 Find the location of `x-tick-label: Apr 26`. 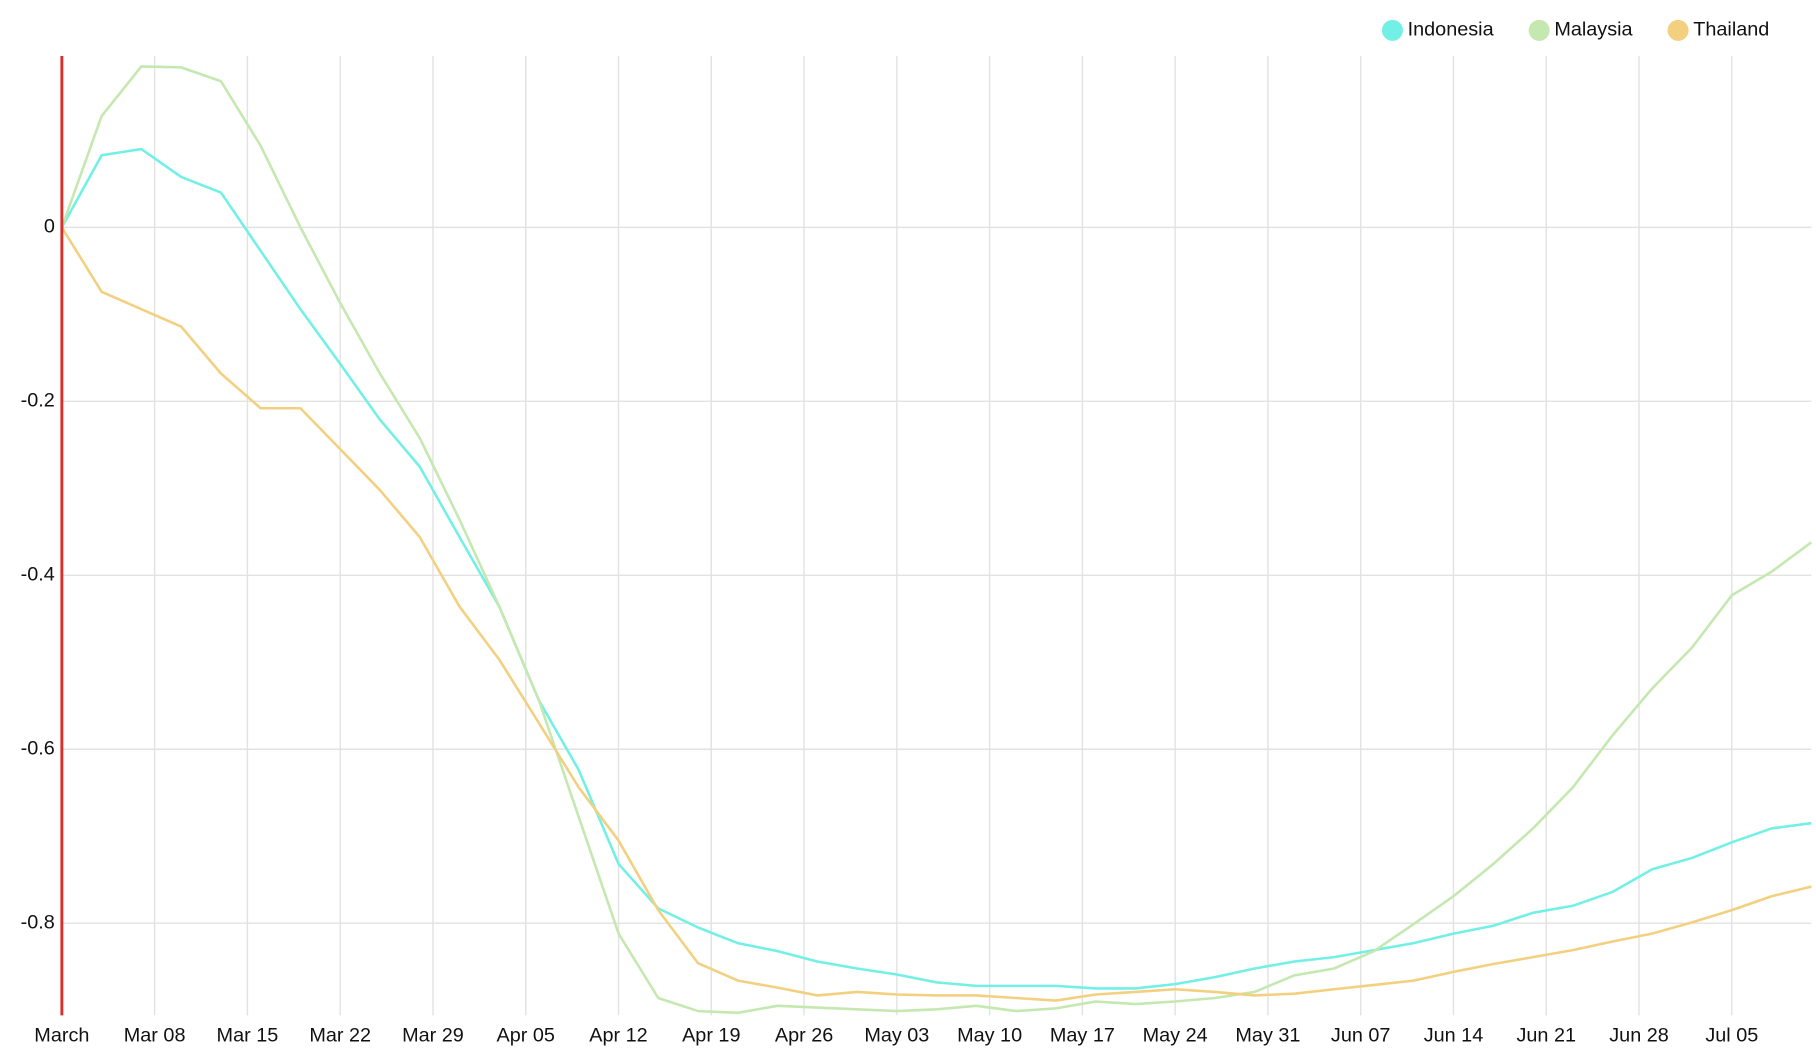

x-tick-label: Apr 26 is located at coordinates (804, 1036).